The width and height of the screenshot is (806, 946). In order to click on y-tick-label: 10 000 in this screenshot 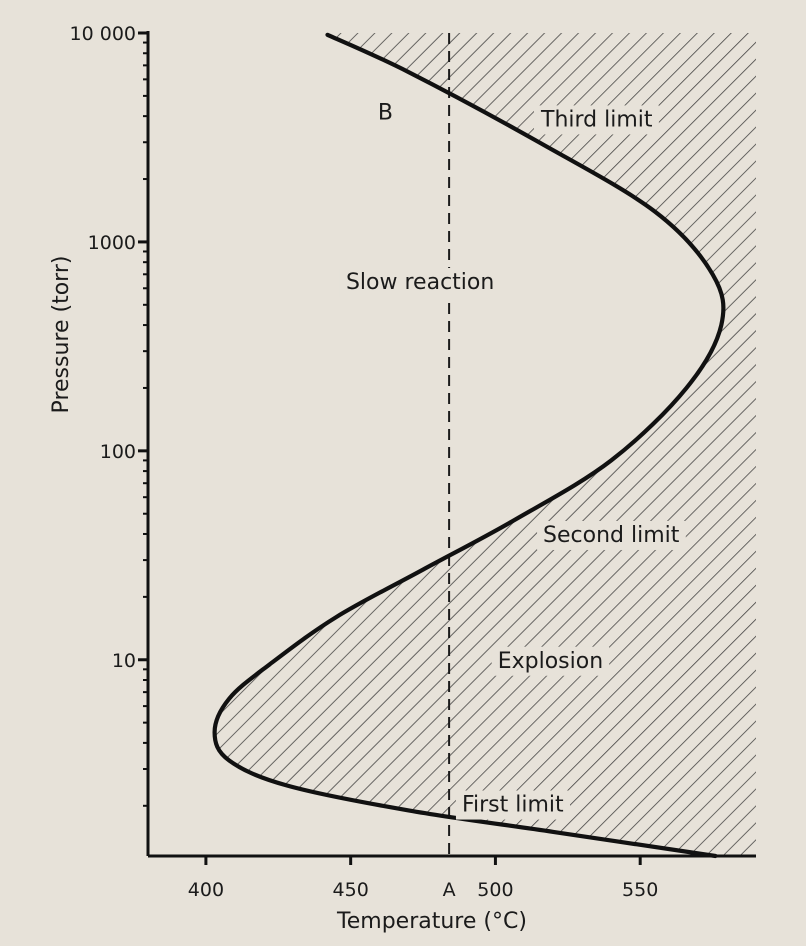, I will do `click(103, 34)`.